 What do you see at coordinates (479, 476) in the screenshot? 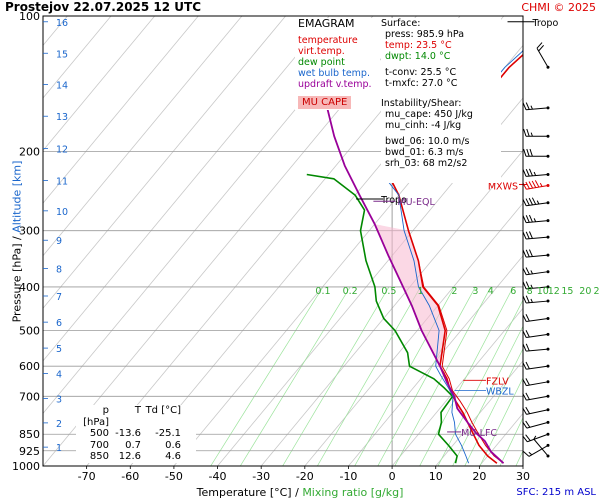
I see `x-tick-label: 20` at bounding box center [479, 476].